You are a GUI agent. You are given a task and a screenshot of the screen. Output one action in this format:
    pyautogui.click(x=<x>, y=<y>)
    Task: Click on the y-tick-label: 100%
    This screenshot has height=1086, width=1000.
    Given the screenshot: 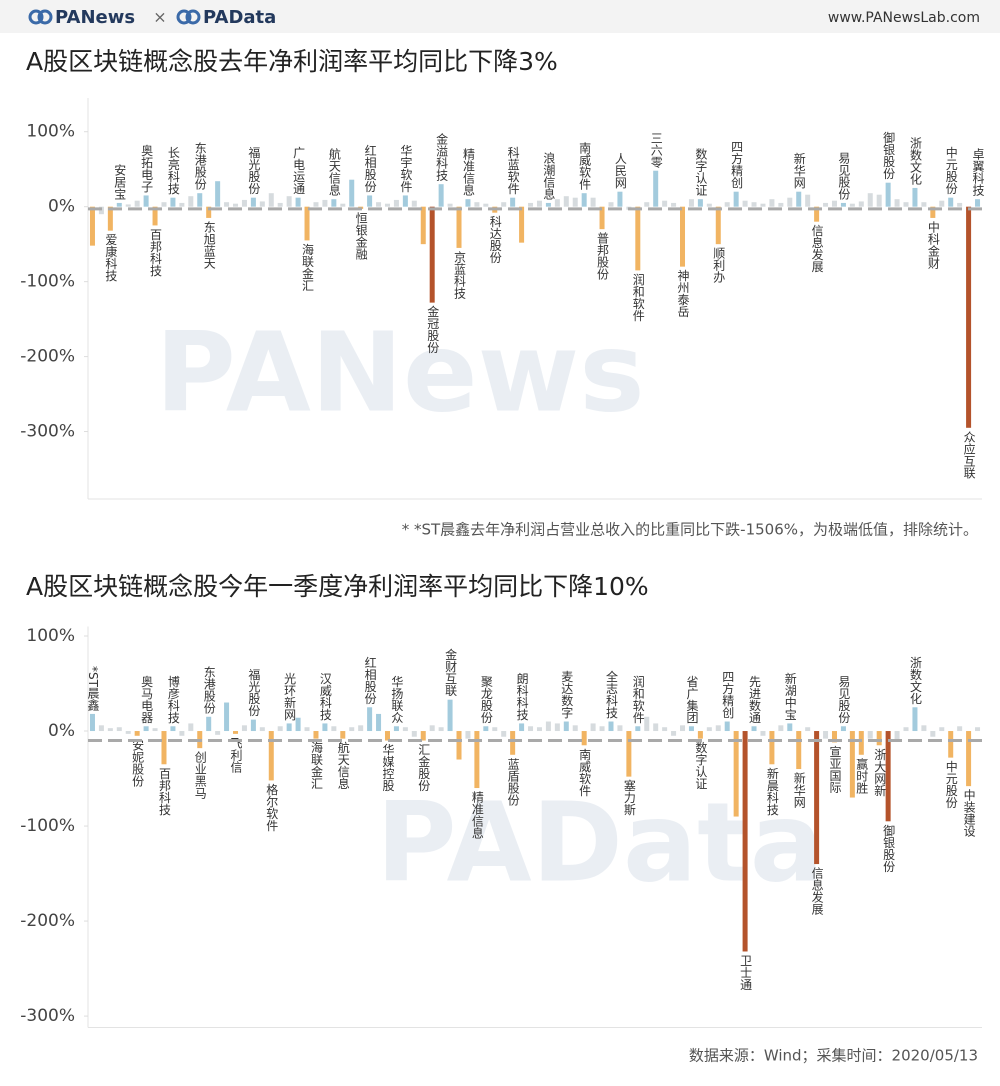 What is the action you would take?
    pyautogui.click(x=50, y=132)
    